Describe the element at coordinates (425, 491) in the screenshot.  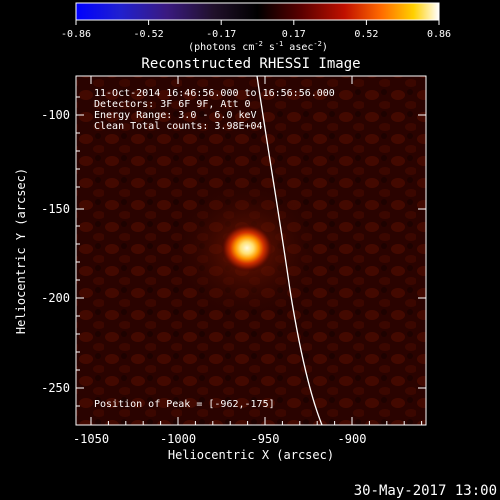
I see `timestamp: 30-May-2017 13:00` at that location.